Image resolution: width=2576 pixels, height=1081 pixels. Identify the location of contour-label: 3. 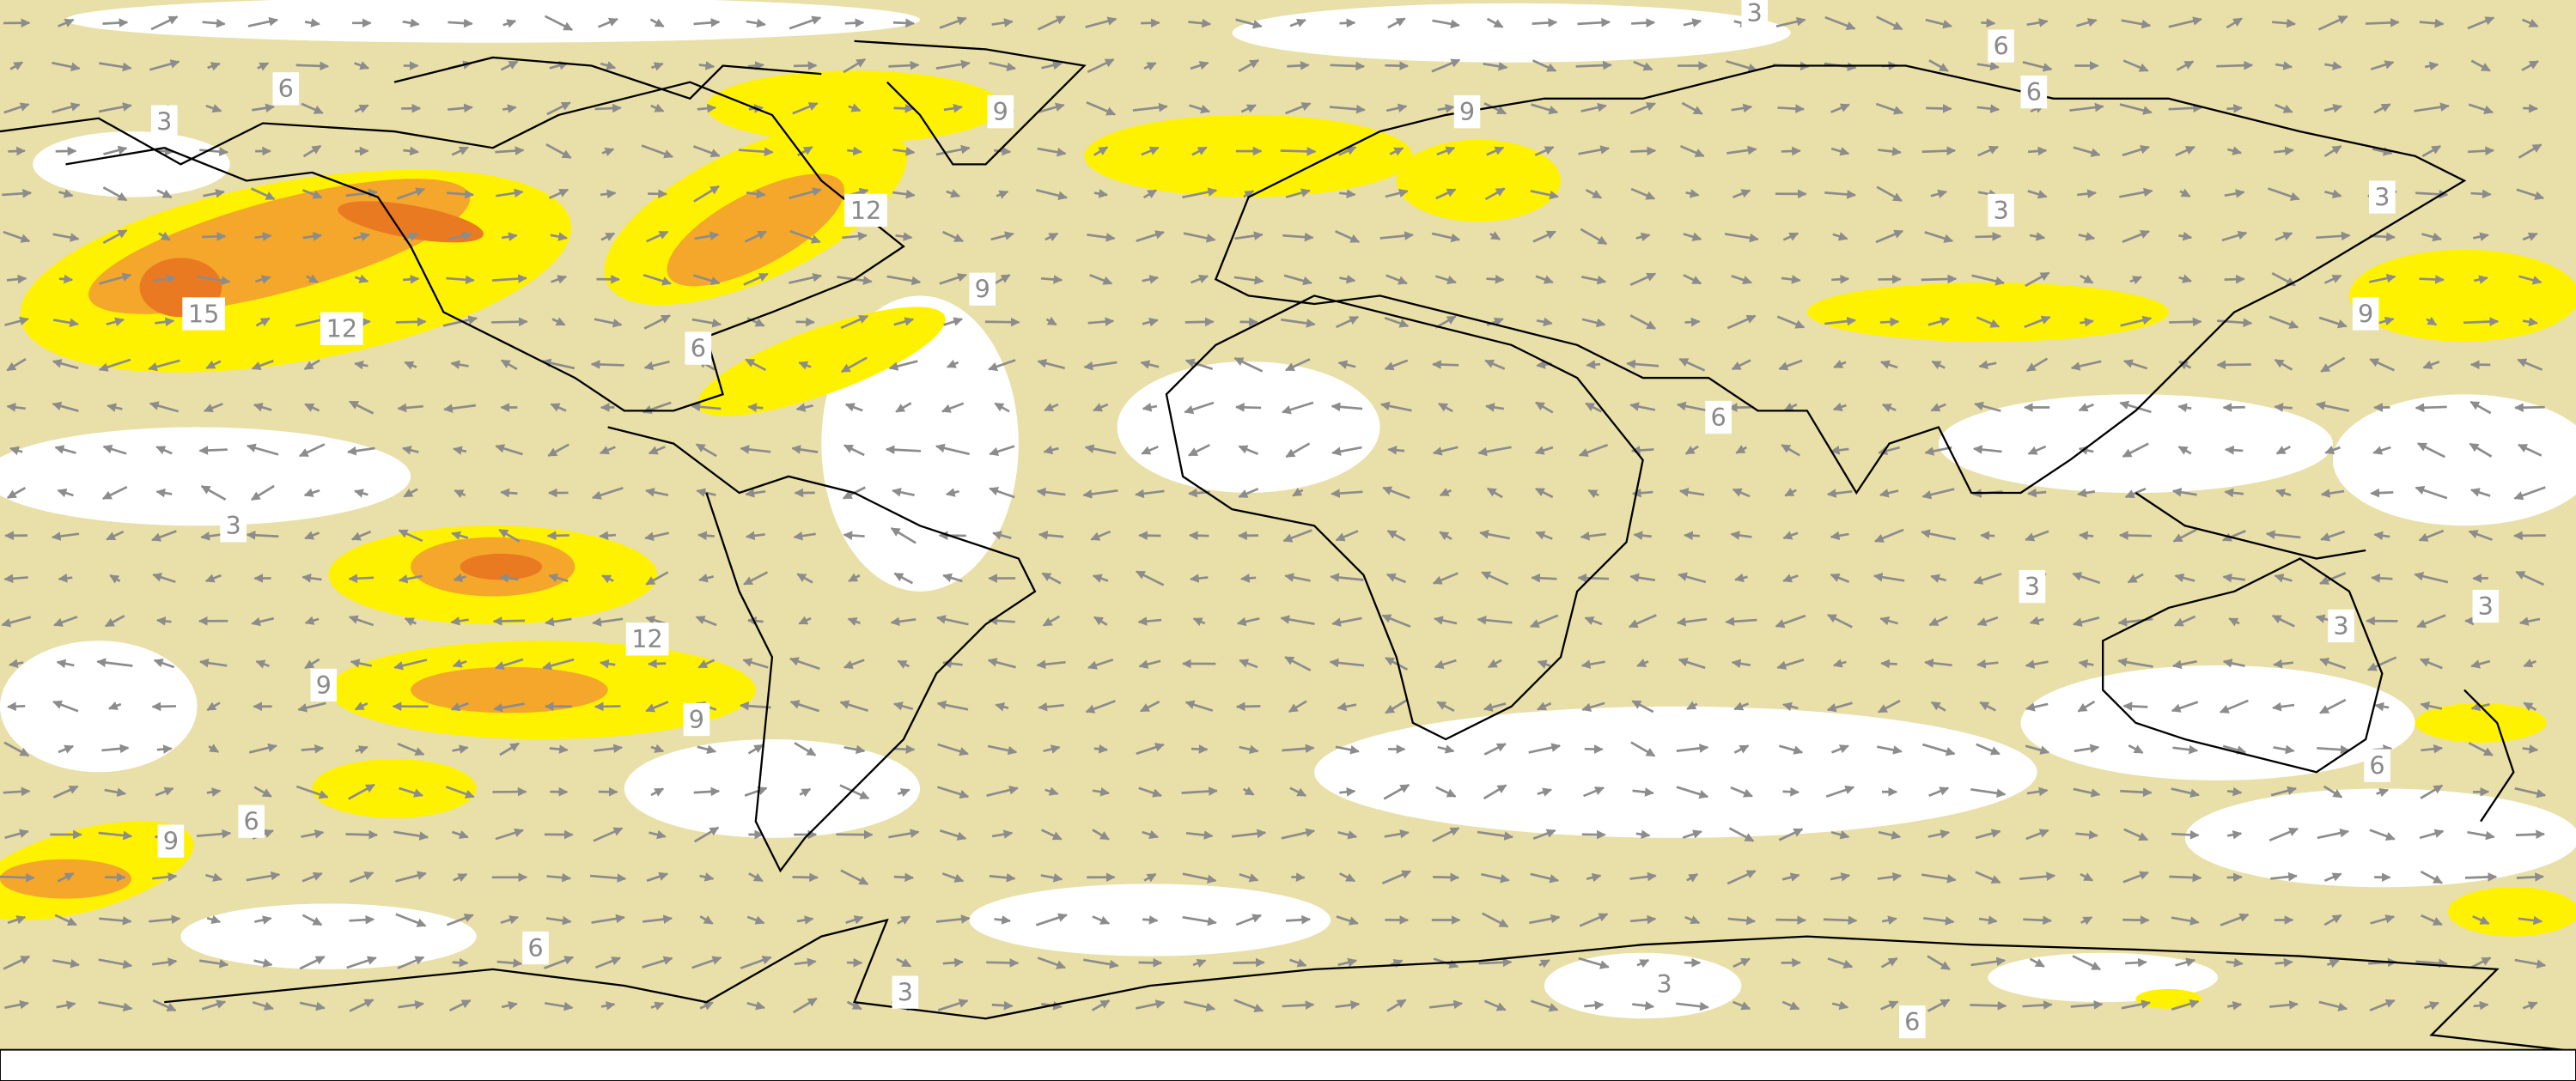
(2382, 197).